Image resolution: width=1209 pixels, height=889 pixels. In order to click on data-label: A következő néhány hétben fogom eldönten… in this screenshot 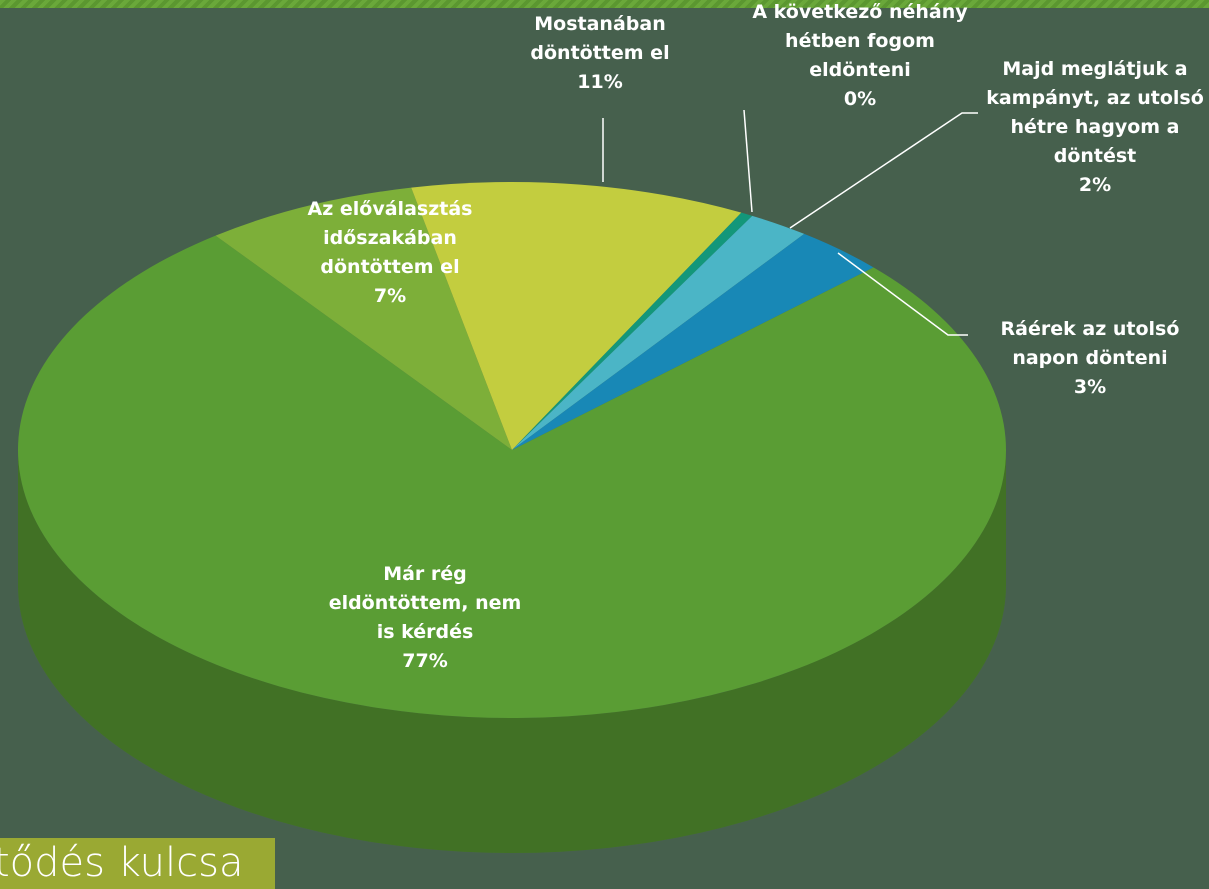, I will do `click(860, 57)`.